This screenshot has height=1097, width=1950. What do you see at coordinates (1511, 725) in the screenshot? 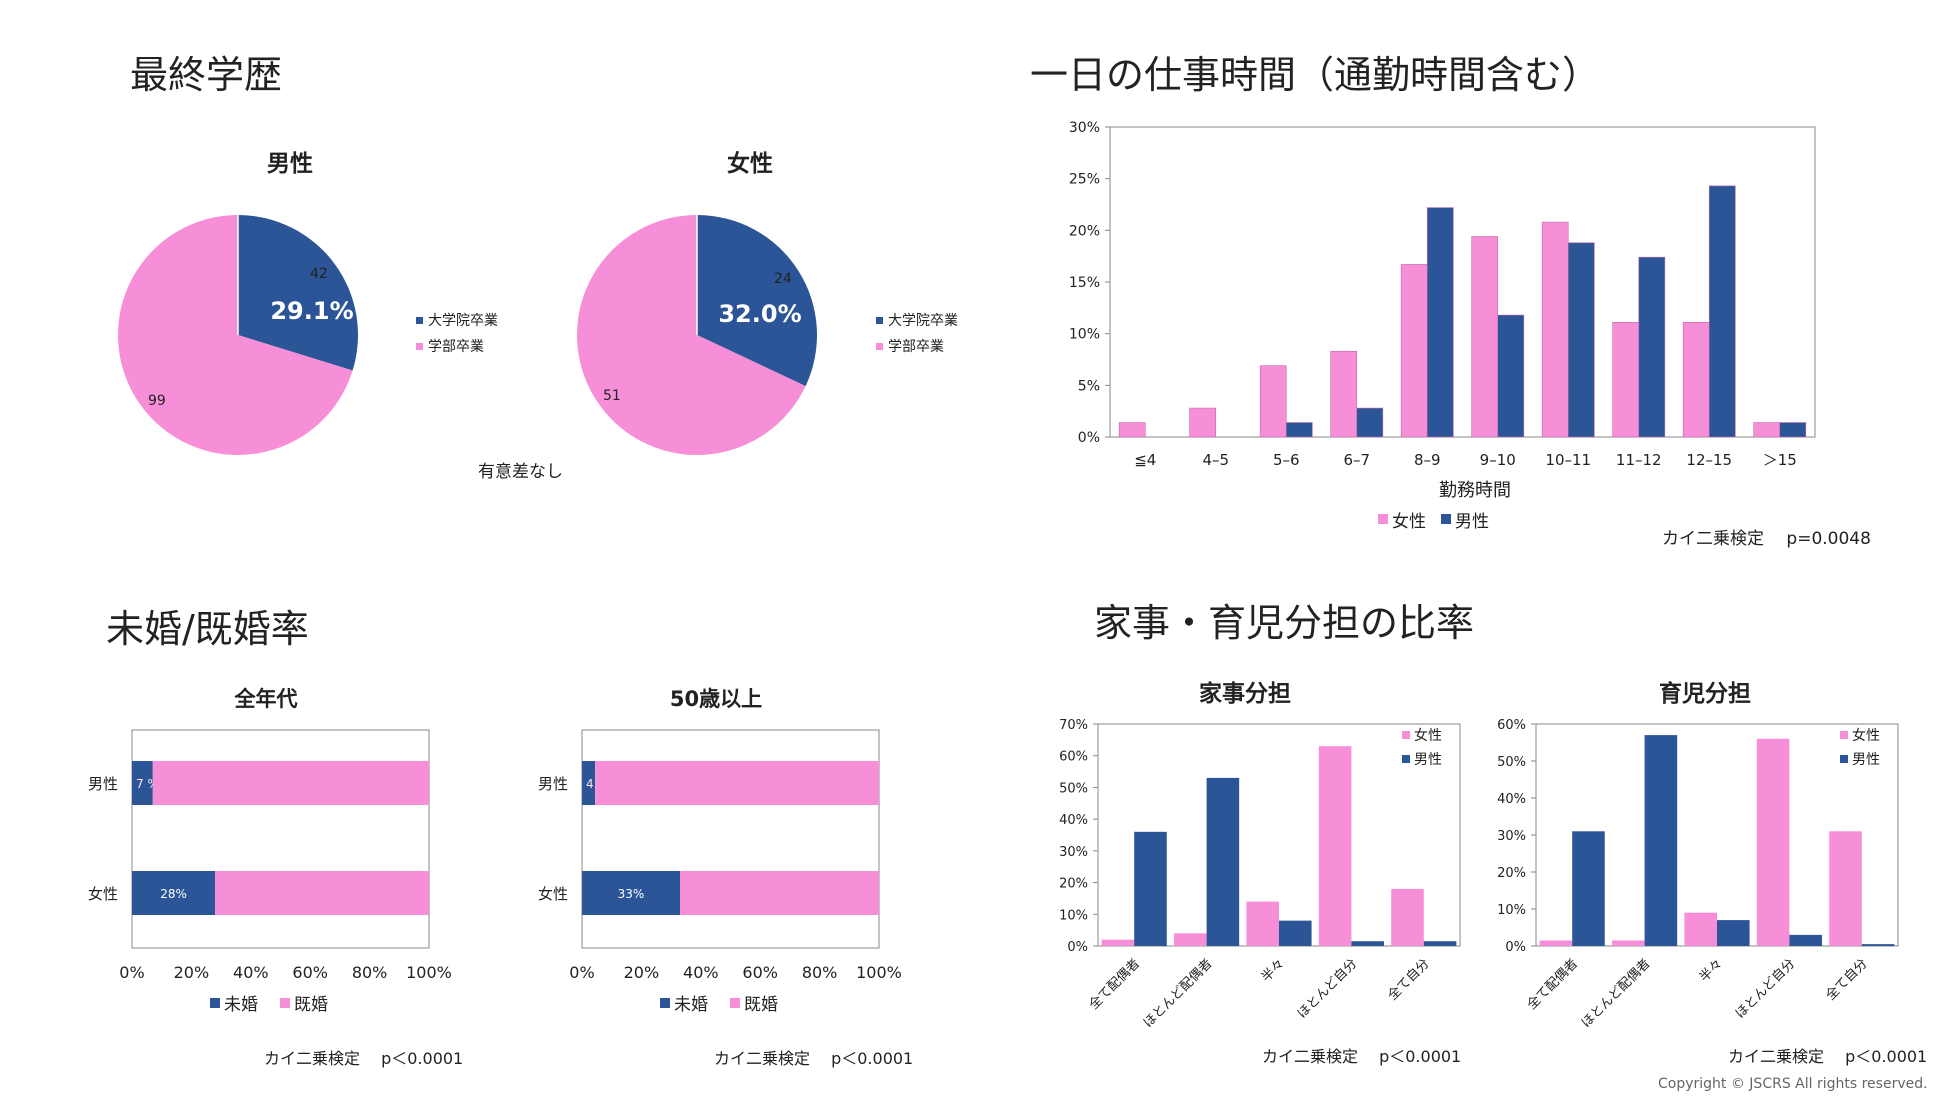
I see `y-tick-label-childcare-6: 60%` at bounding box center [1511, 725].